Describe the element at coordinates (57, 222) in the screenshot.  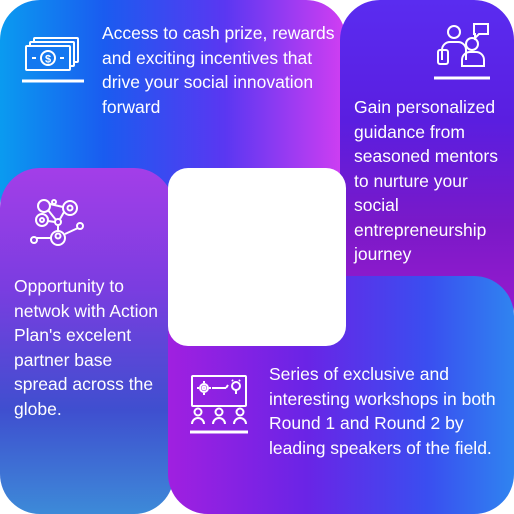
I see `network-icon` at that location.